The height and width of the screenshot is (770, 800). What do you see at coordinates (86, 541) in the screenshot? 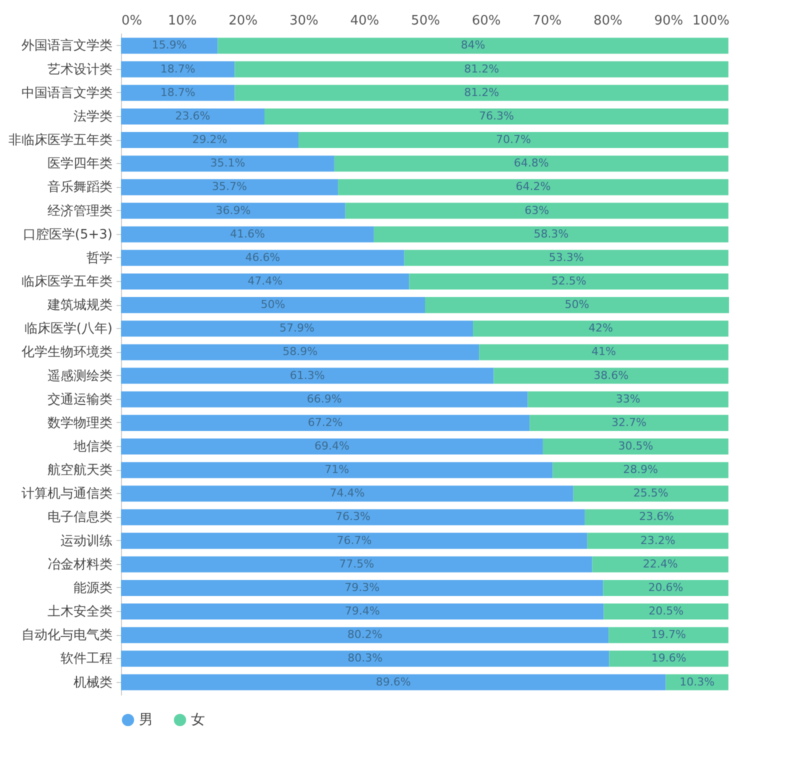
I see `y-tick-label: 运动训练` at bounding box center [86, 541].